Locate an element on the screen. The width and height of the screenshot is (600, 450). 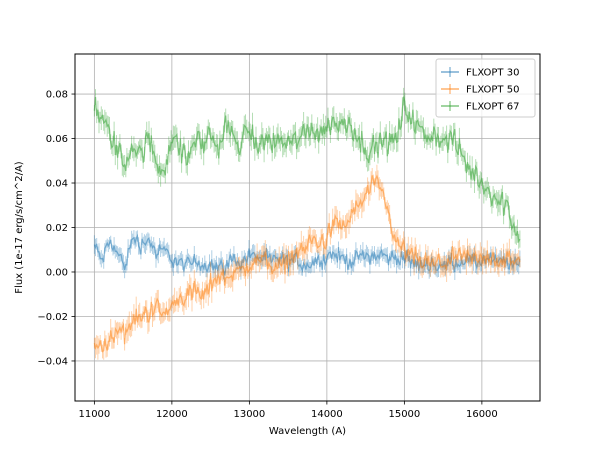
y-tick-label: −0.02 is located at coordinates (52, 317).